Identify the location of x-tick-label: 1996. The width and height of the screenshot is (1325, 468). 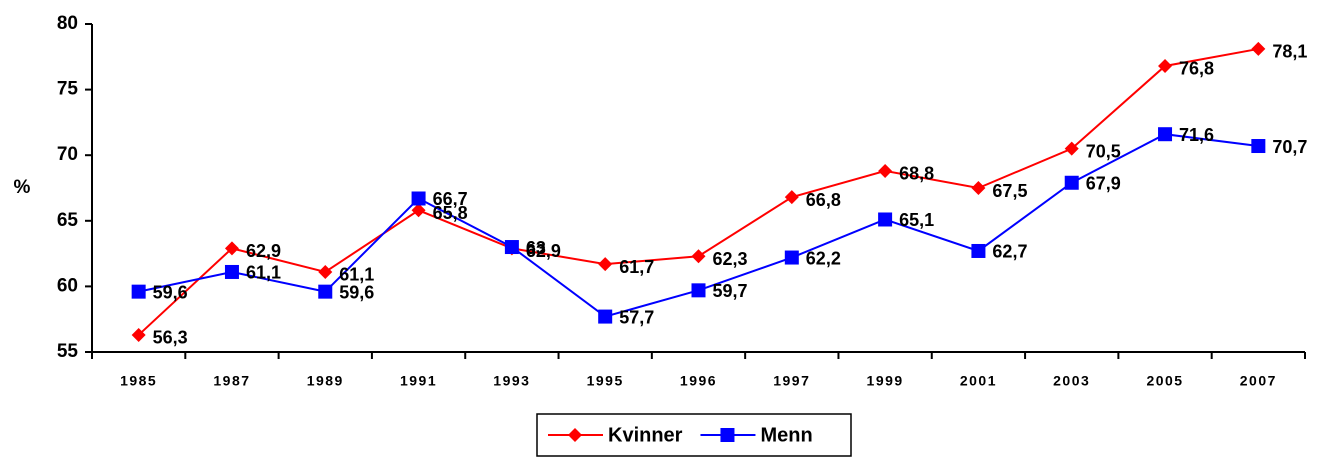
(698, 381).